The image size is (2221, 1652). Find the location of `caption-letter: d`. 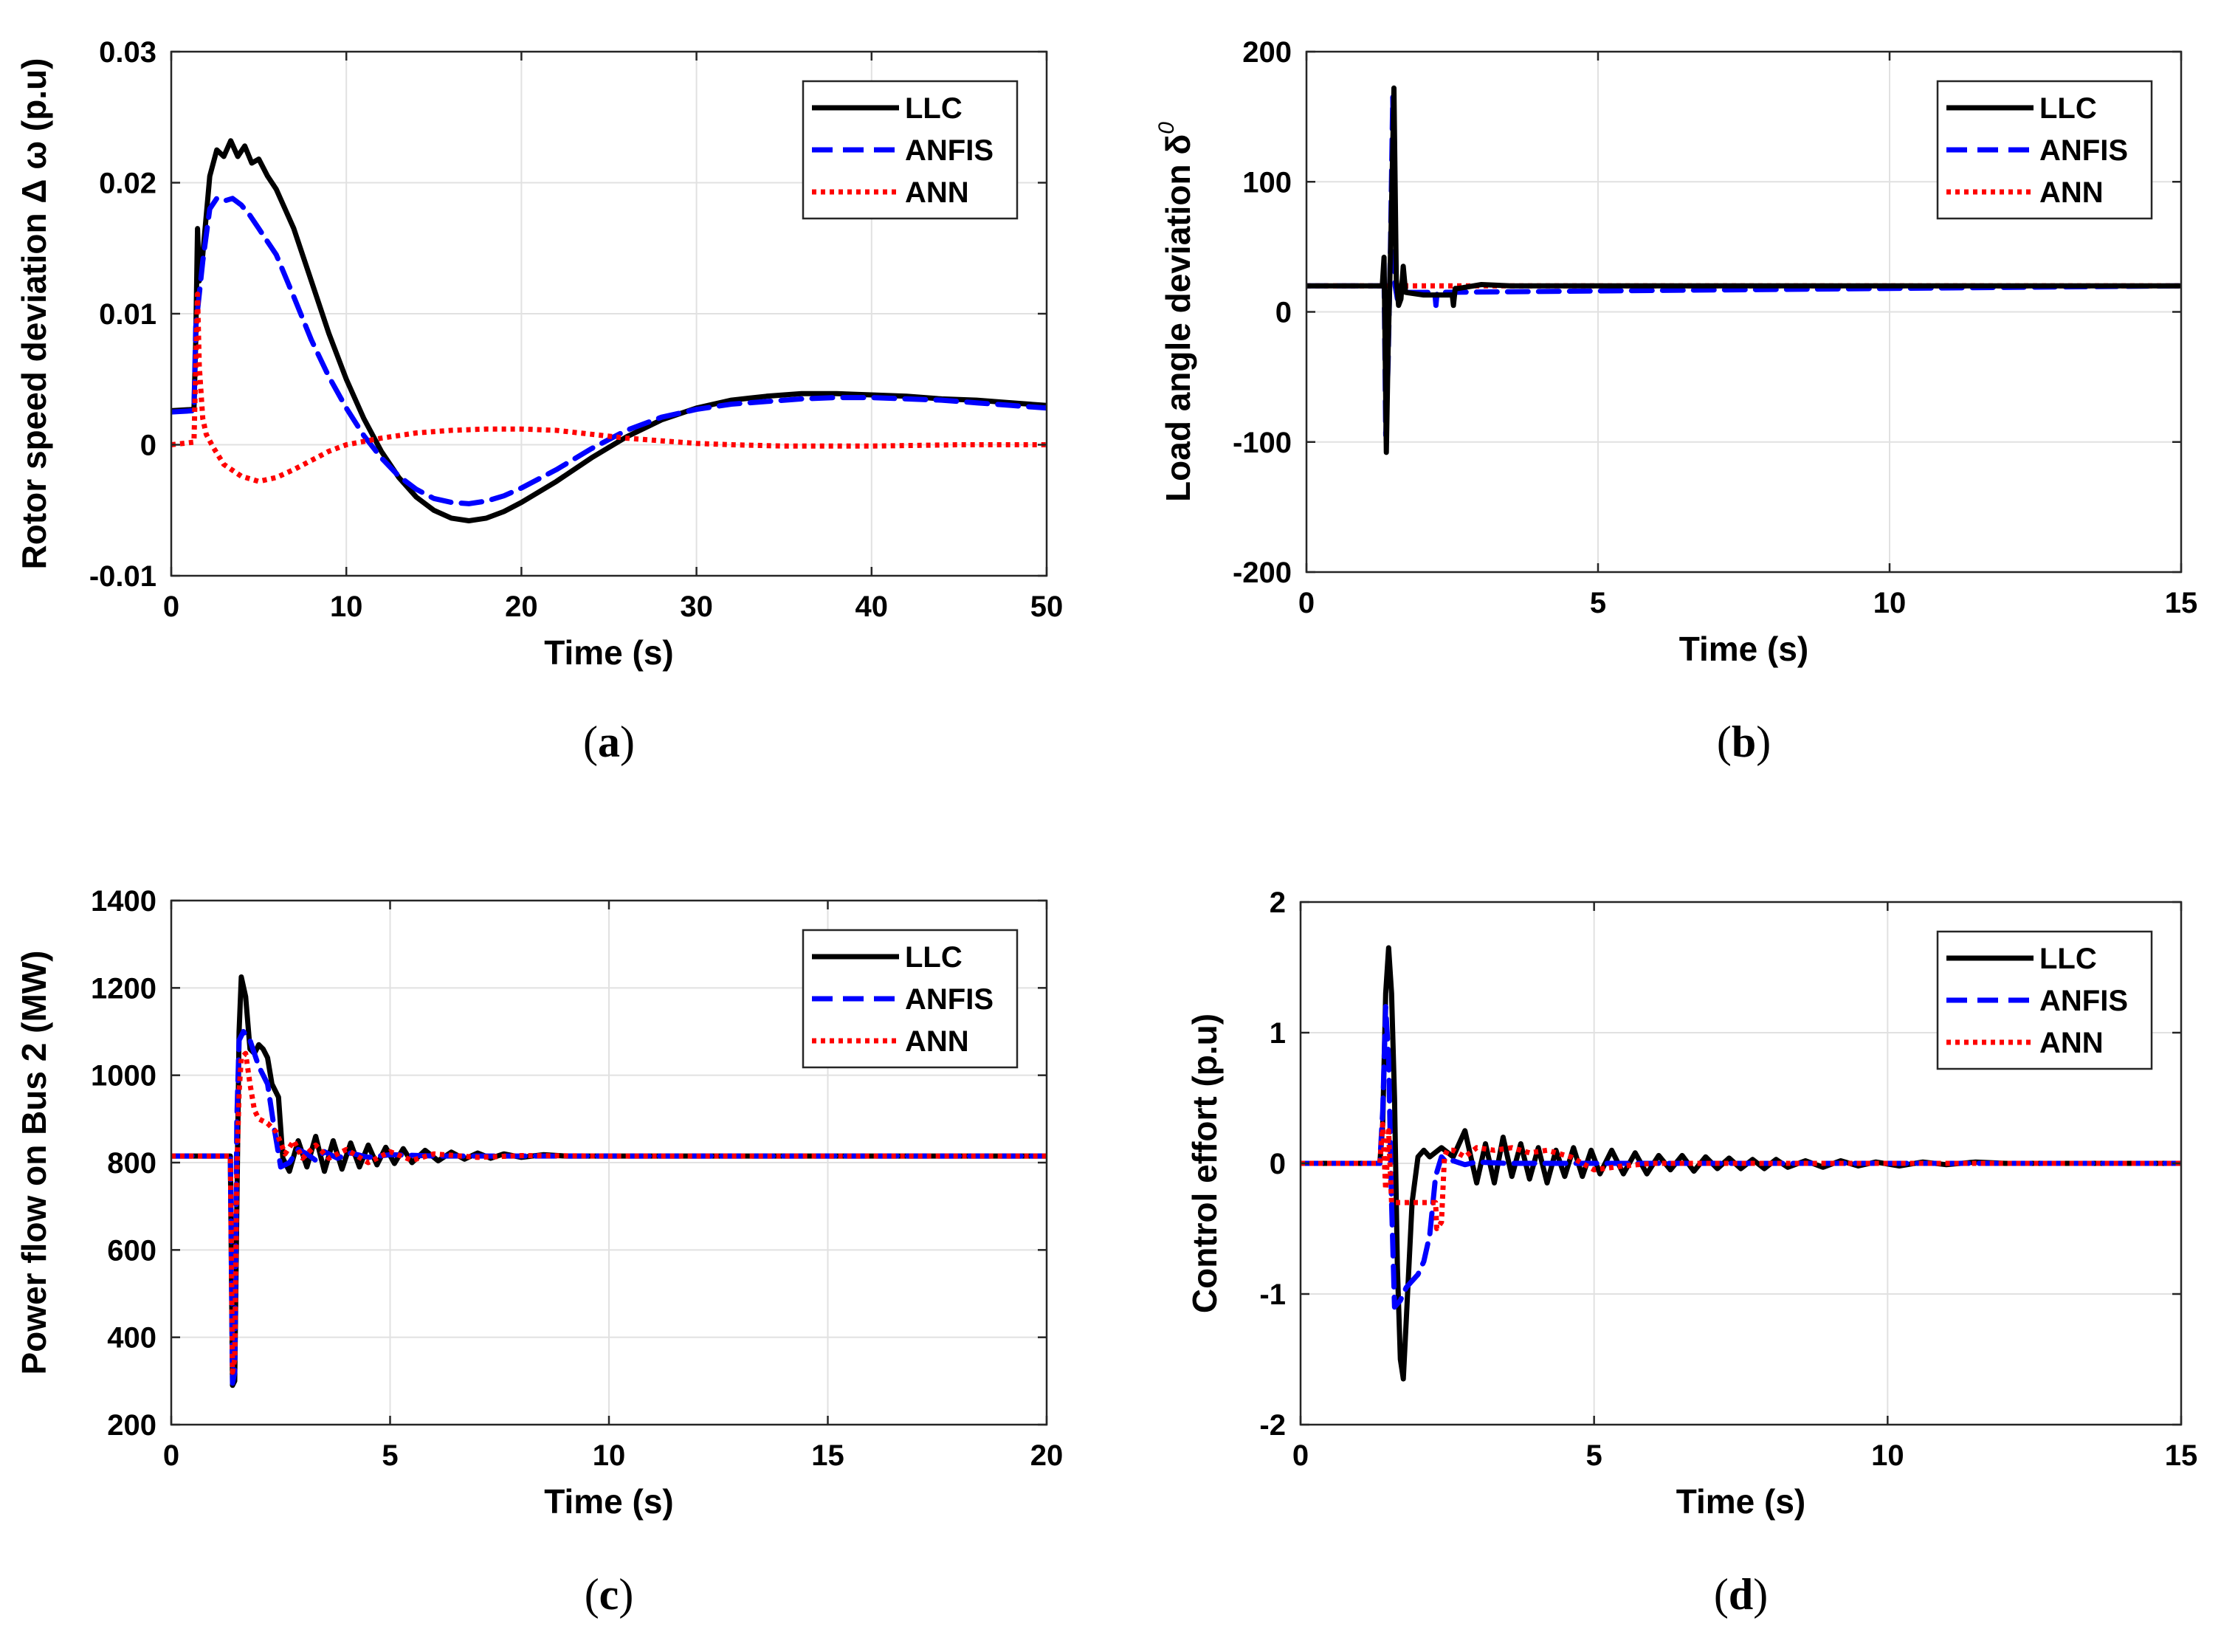

caption-letter: d is located at coordinates (1741, 1595).